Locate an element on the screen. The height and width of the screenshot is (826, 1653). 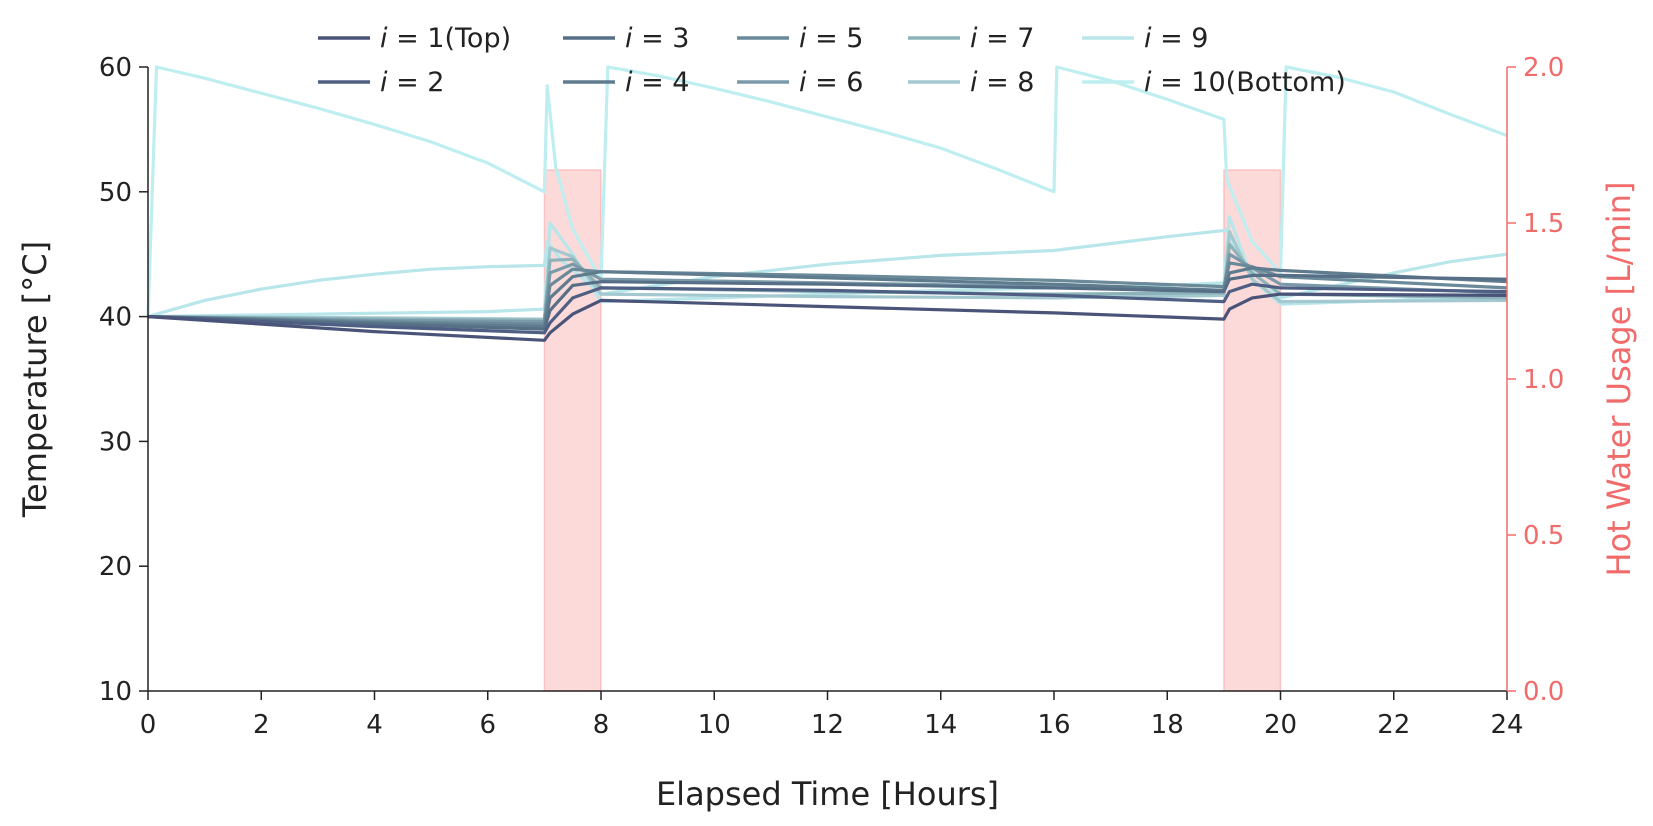
x-axis-title: Elapsed Time [Hours] is located at coordinates (827, 794).